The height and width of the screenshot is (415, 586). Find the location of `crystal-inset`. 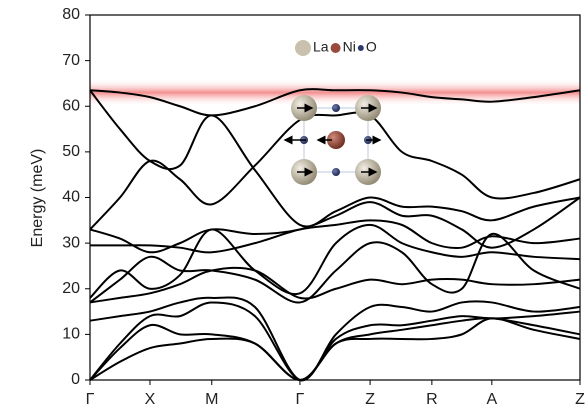

crystal-inset is located at coordinates (332, 140).